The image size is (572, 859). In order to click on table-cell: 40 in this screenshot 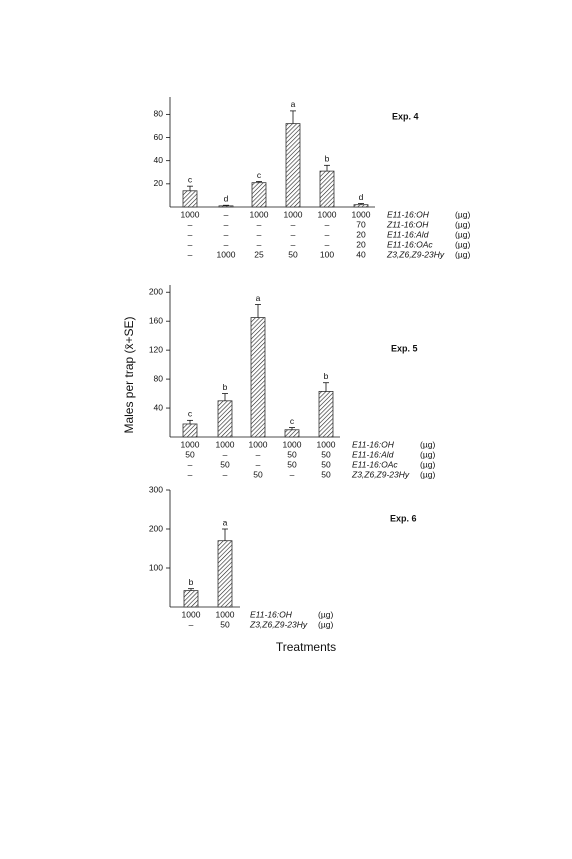, I will do `click(361, 254)`.